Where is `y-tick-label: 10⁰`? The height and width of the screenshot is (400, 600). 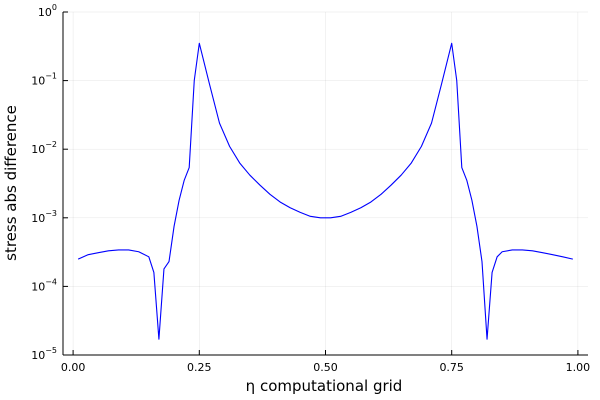 y-tick-label: 10⁰ is located at coordinates (47, 11).